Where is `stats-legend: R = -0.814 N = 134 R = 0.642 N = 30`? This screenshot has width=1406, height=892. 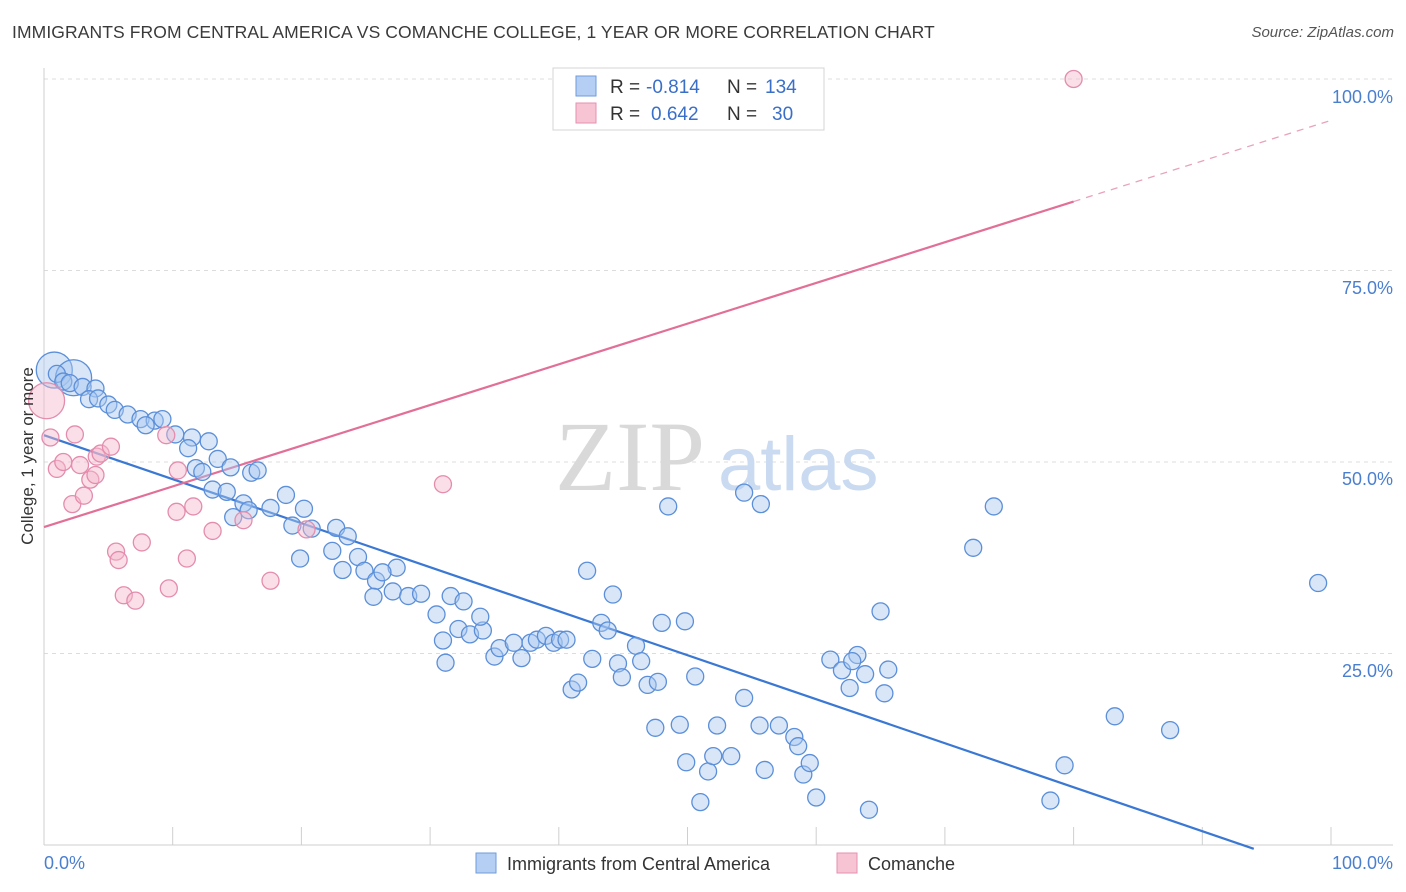 stats-legend: R = -0.814 N = 134 R = 0.642 N = 30 is located at coordinates (688, 99).